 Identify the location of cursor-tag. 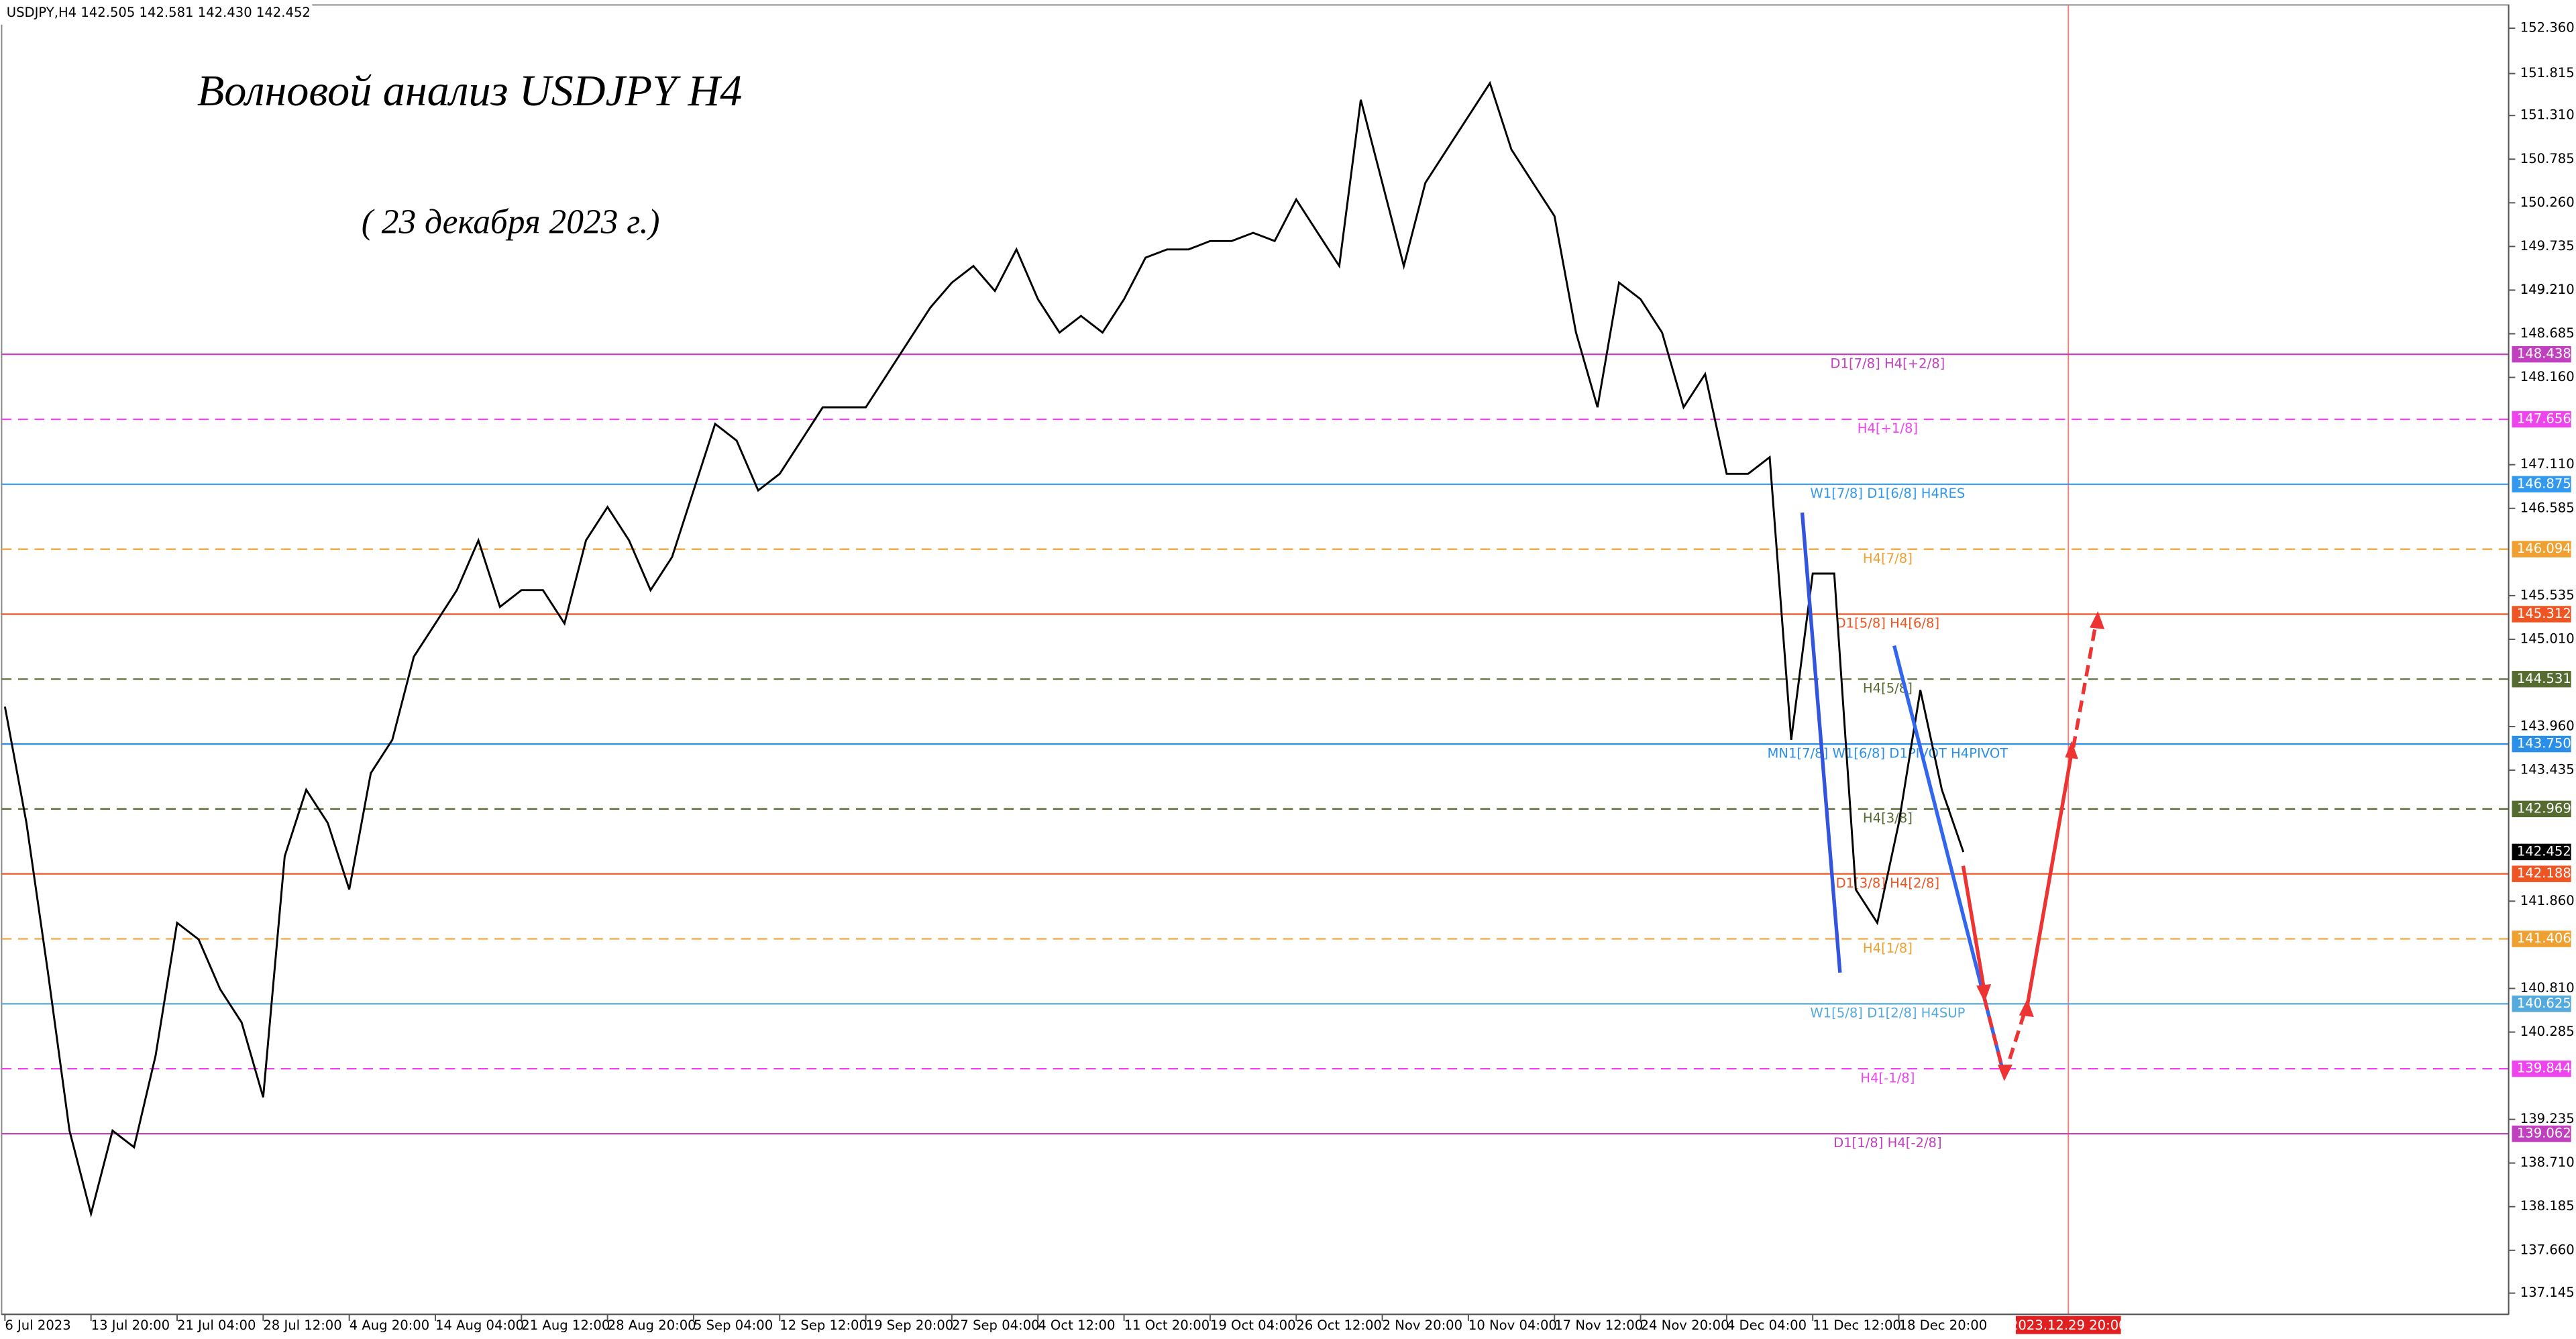
(2068, 1325).